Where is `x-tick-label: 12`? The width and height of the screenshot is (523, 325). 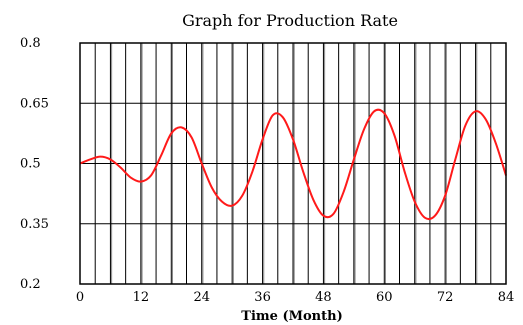
x-tick-label: 12 is located at coordinates (141, 297).